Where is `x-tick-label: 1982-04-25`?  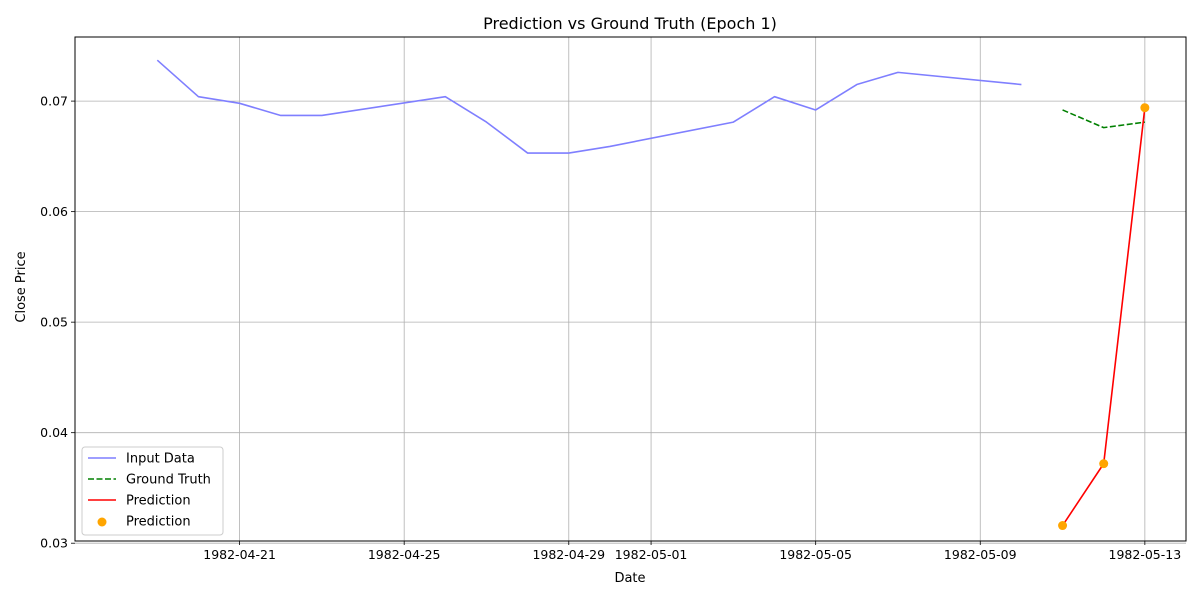 x-tick-label: 1982-04-25 is located at coordinates (404, 554).